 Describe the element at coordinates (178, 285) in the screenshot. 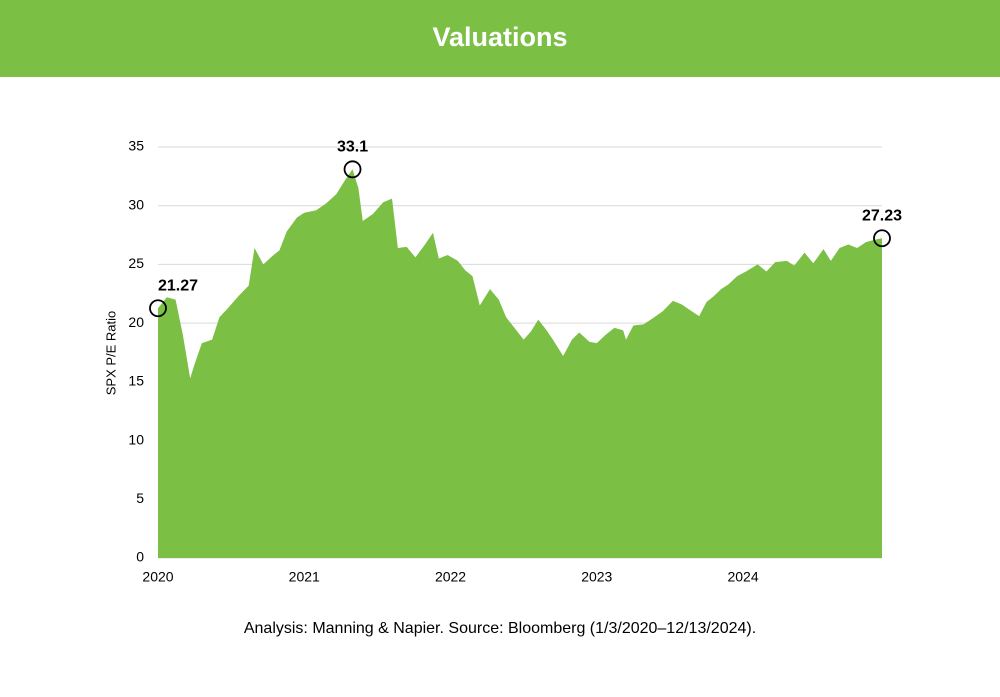

I see `annotation-label: 21.27` at that location.